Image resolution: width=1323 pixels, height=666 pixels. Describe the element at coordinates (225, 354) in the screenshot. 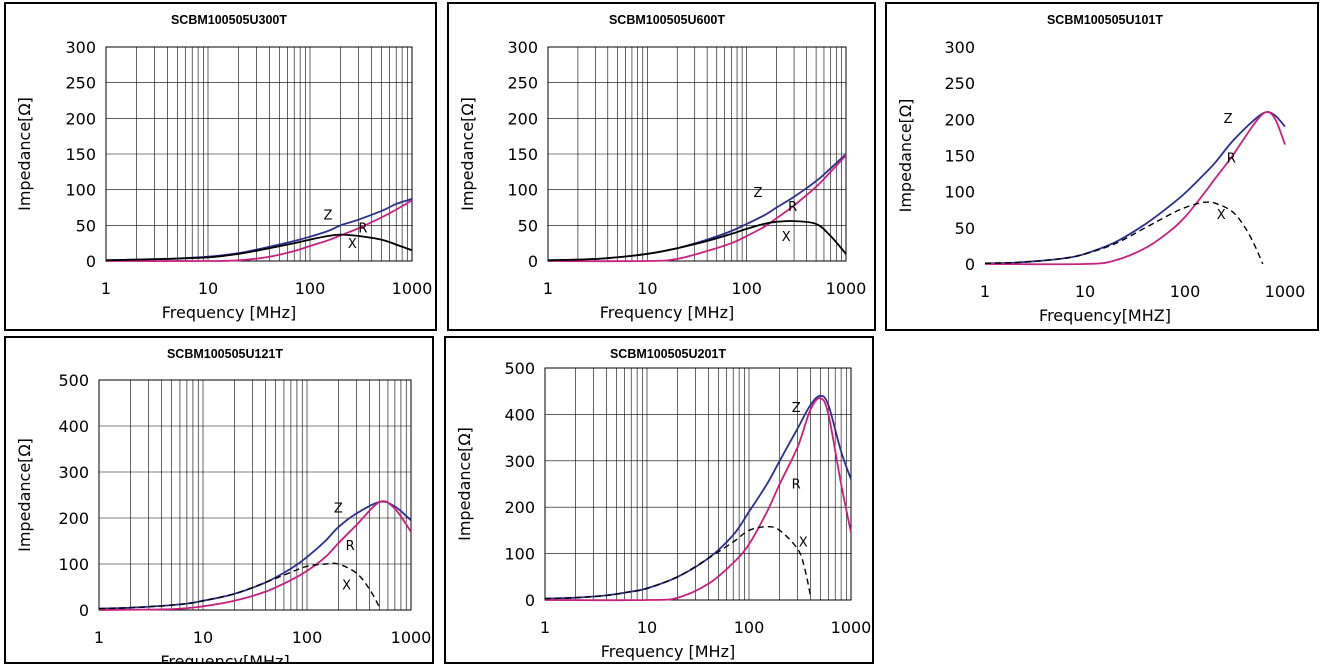

I see `chart-title: SCBM100505U121T` at that location.